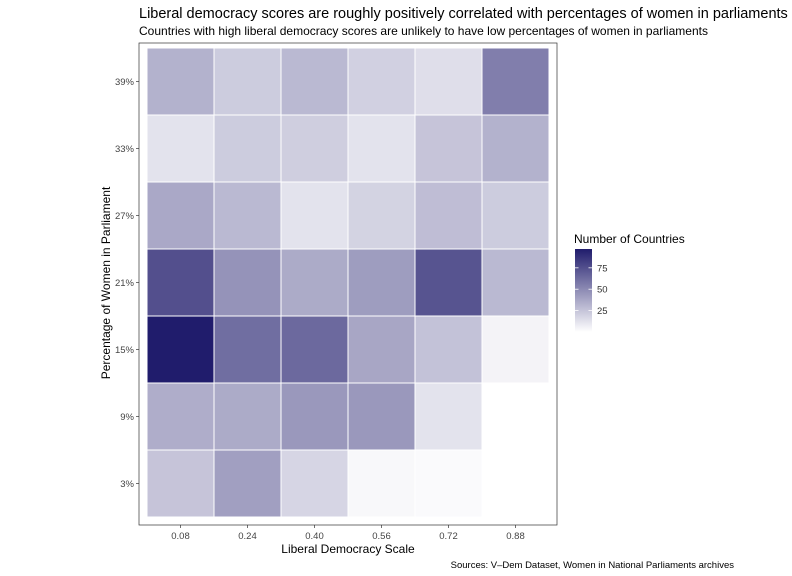 The width and height of the screenshot is (792, 576). Describe the element at coordinates (602, 290) in the screenshot. I see `legend-tick-label: 50` at that location.